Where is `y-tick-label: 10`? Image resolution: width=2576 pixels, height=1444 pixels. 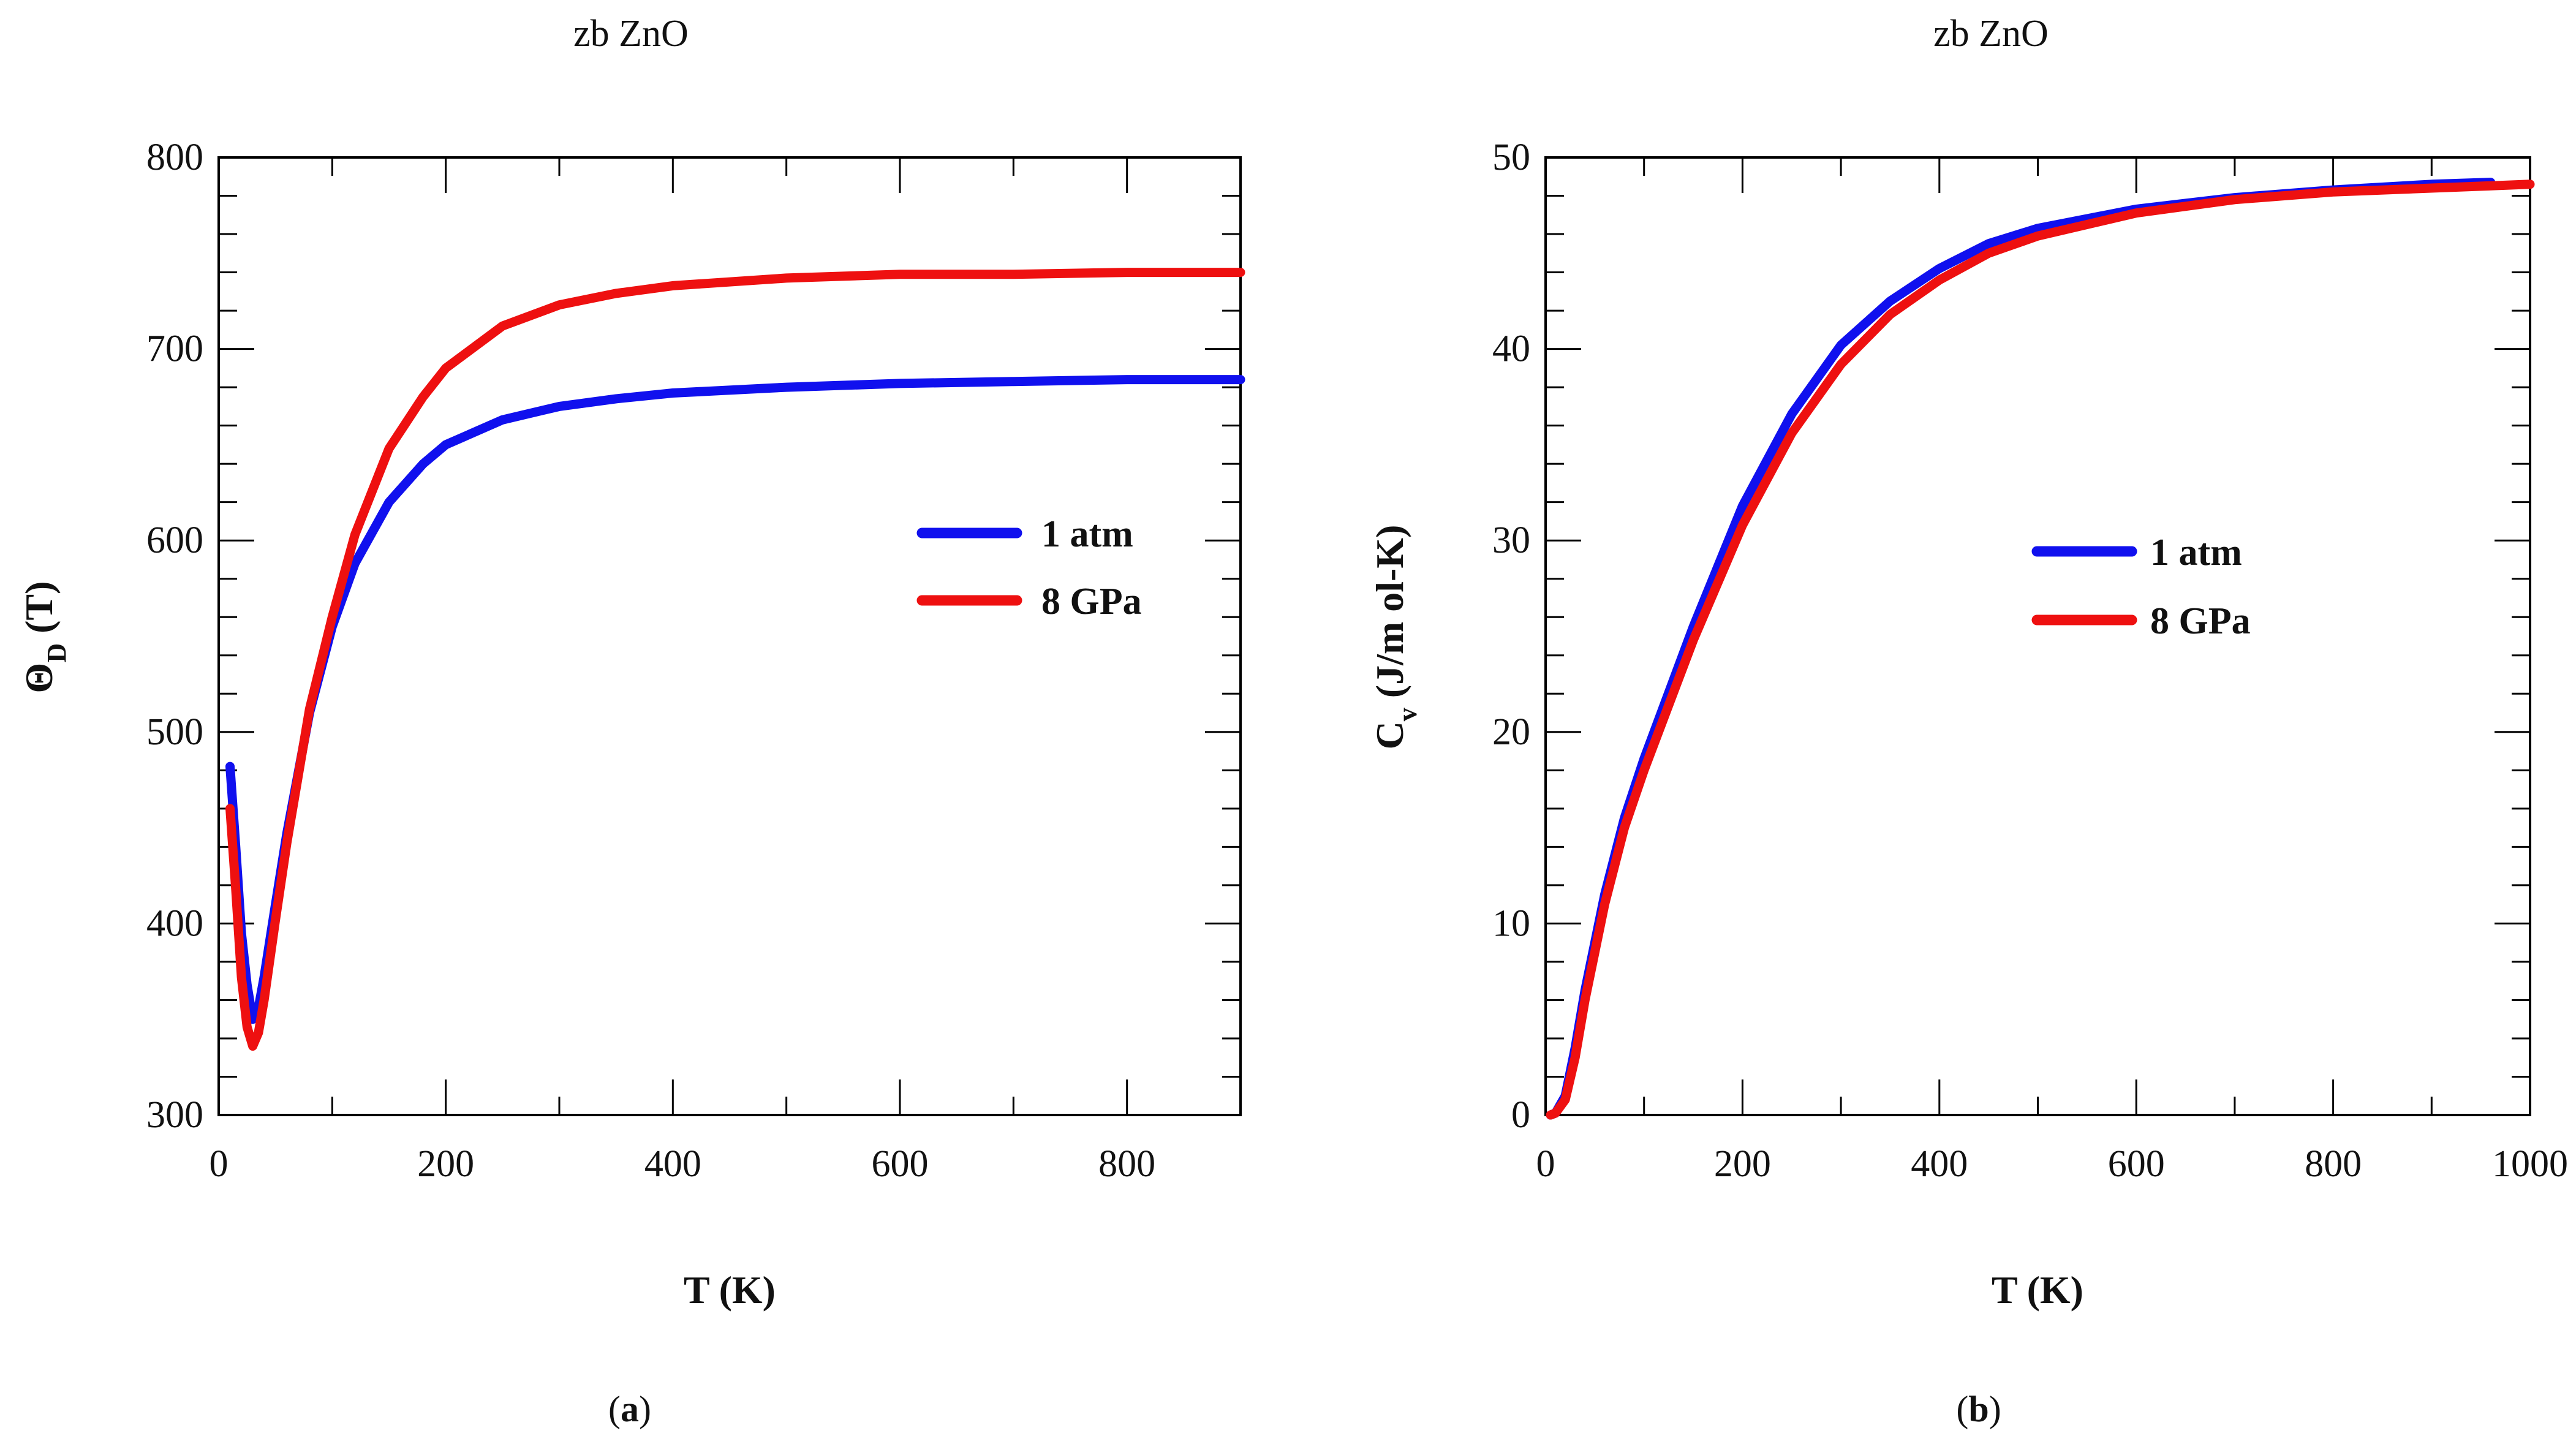
y-tick-label: 10 is located at coordinates (1511, 923).